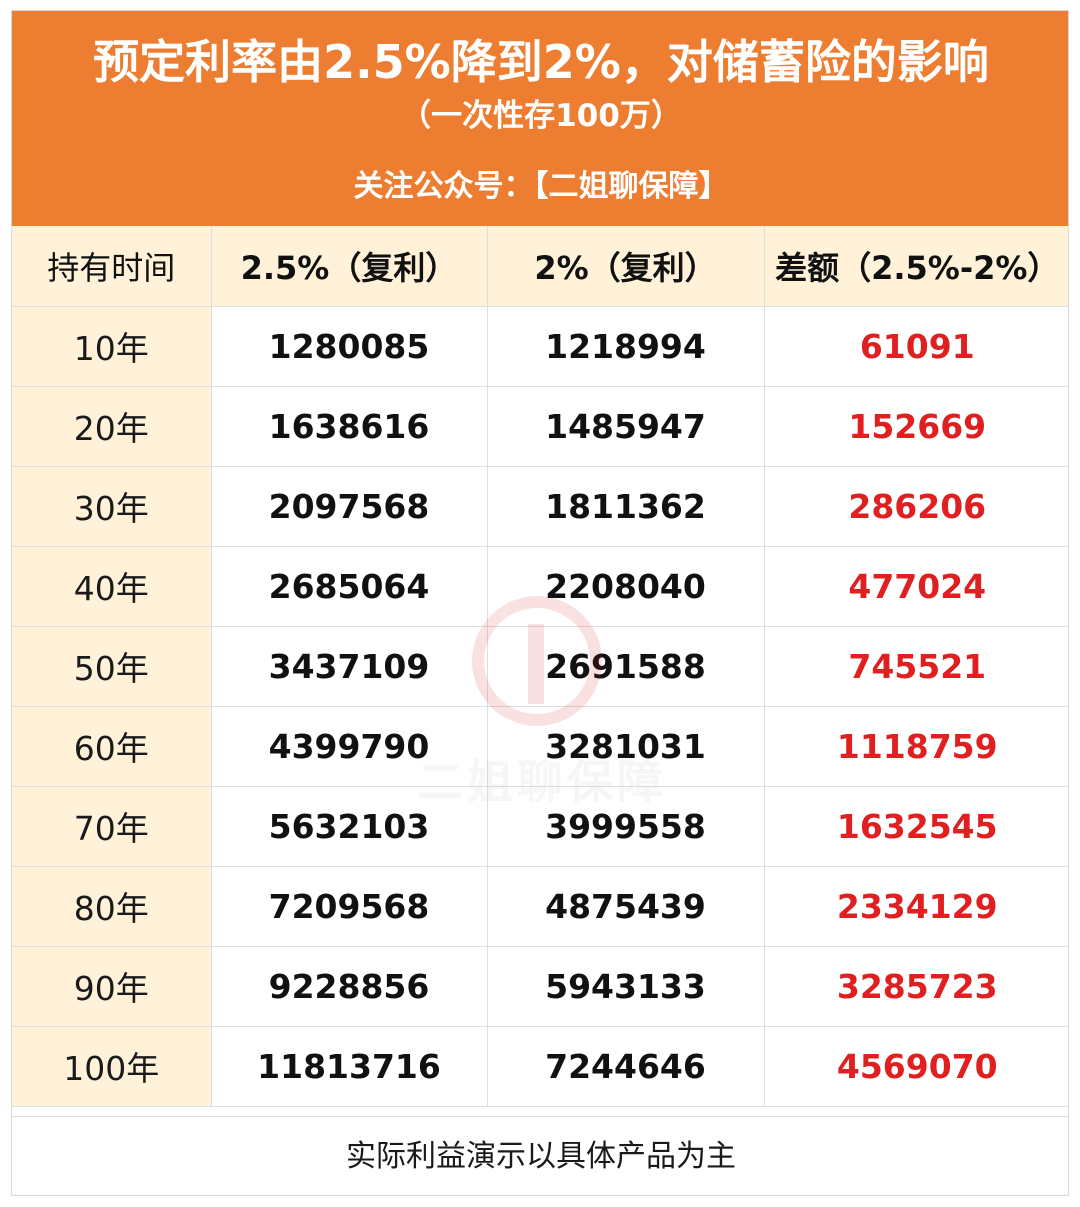  I want to click on cell-diff: 152669, so click(915, 426).